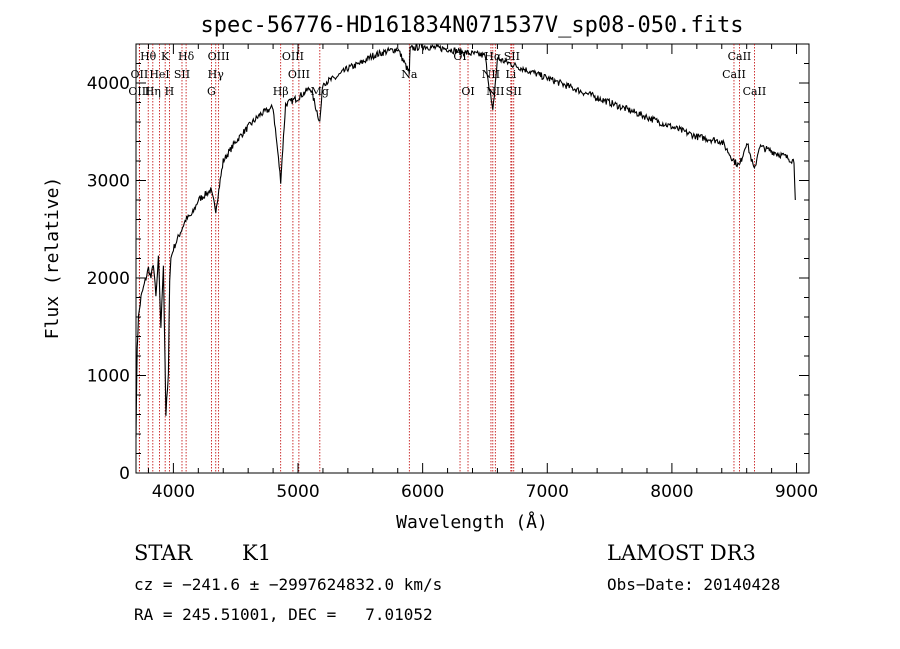  I want to click on line-label: HeI, so click(159, 74).